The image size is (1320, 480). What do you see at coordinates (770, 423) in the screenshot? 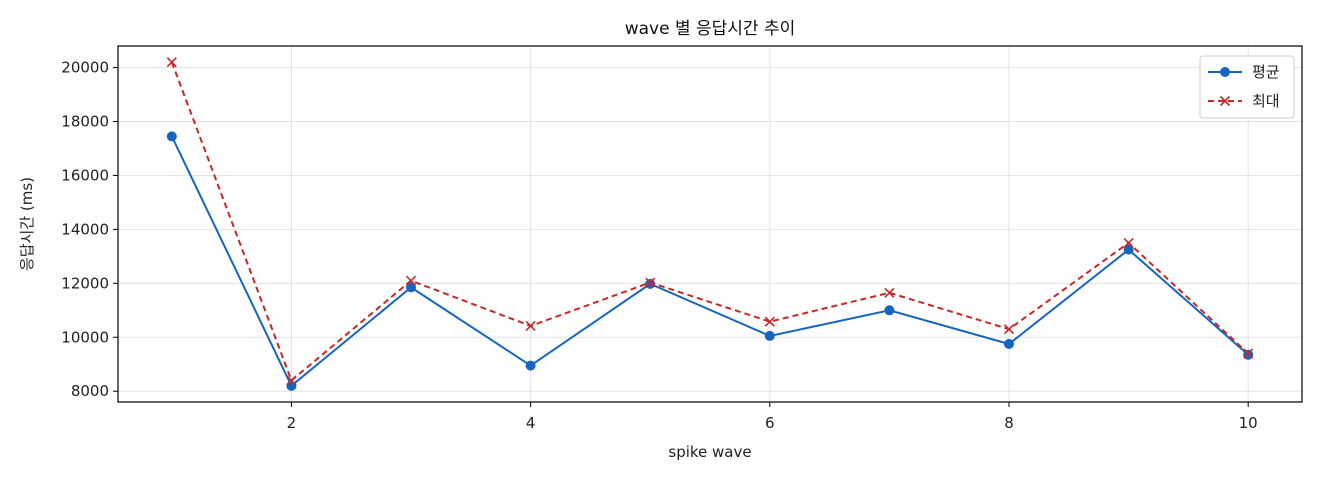
I see `x-tick-label: 6` at bounding box center [770, 423].